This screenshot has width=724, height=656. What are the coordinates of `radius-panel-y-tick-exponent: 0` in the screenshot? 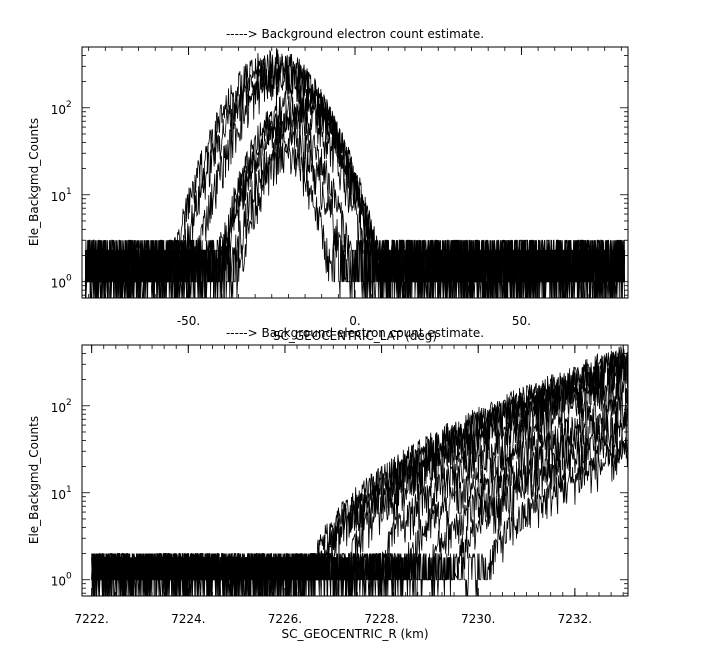 It's located at (69, 577).